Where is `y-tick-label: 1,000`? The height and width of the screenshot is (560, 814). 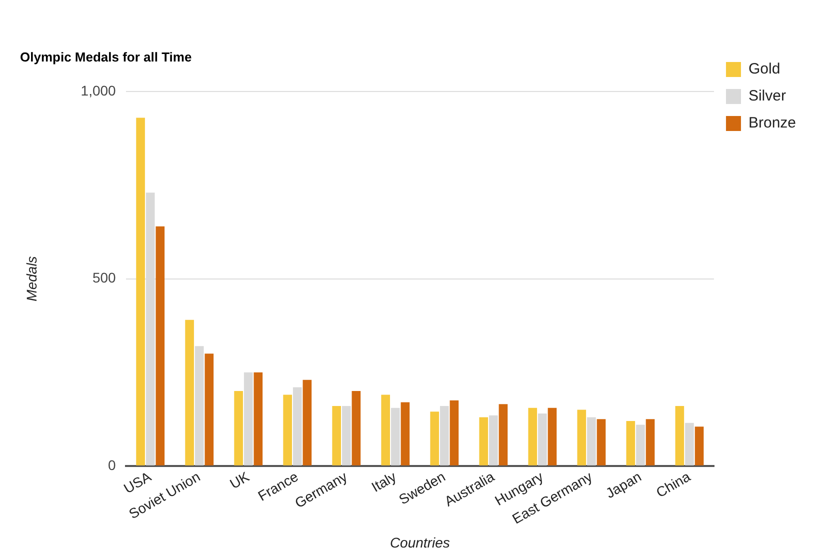 y-tick-label: 1,000 is located at coordinates (98, 90).